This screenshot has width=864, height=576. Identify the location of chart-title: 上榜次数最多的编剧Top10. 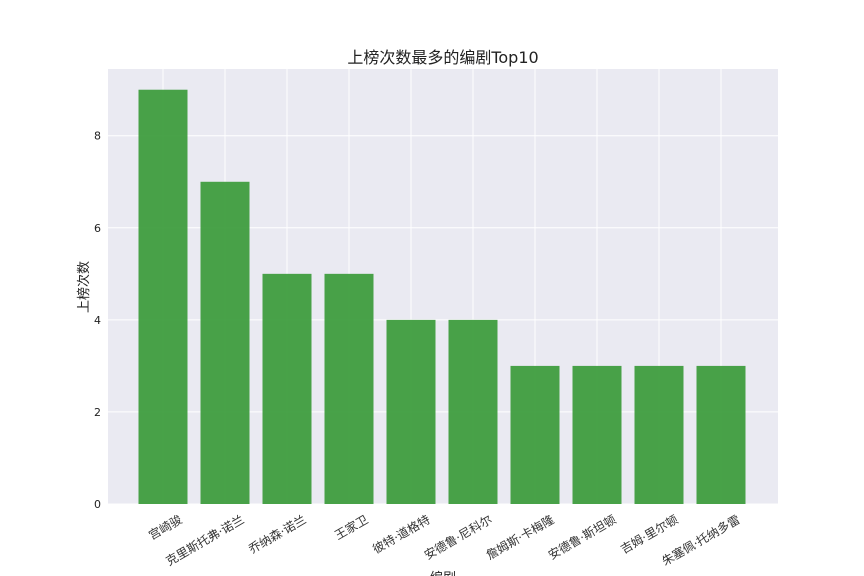
(442, 57).